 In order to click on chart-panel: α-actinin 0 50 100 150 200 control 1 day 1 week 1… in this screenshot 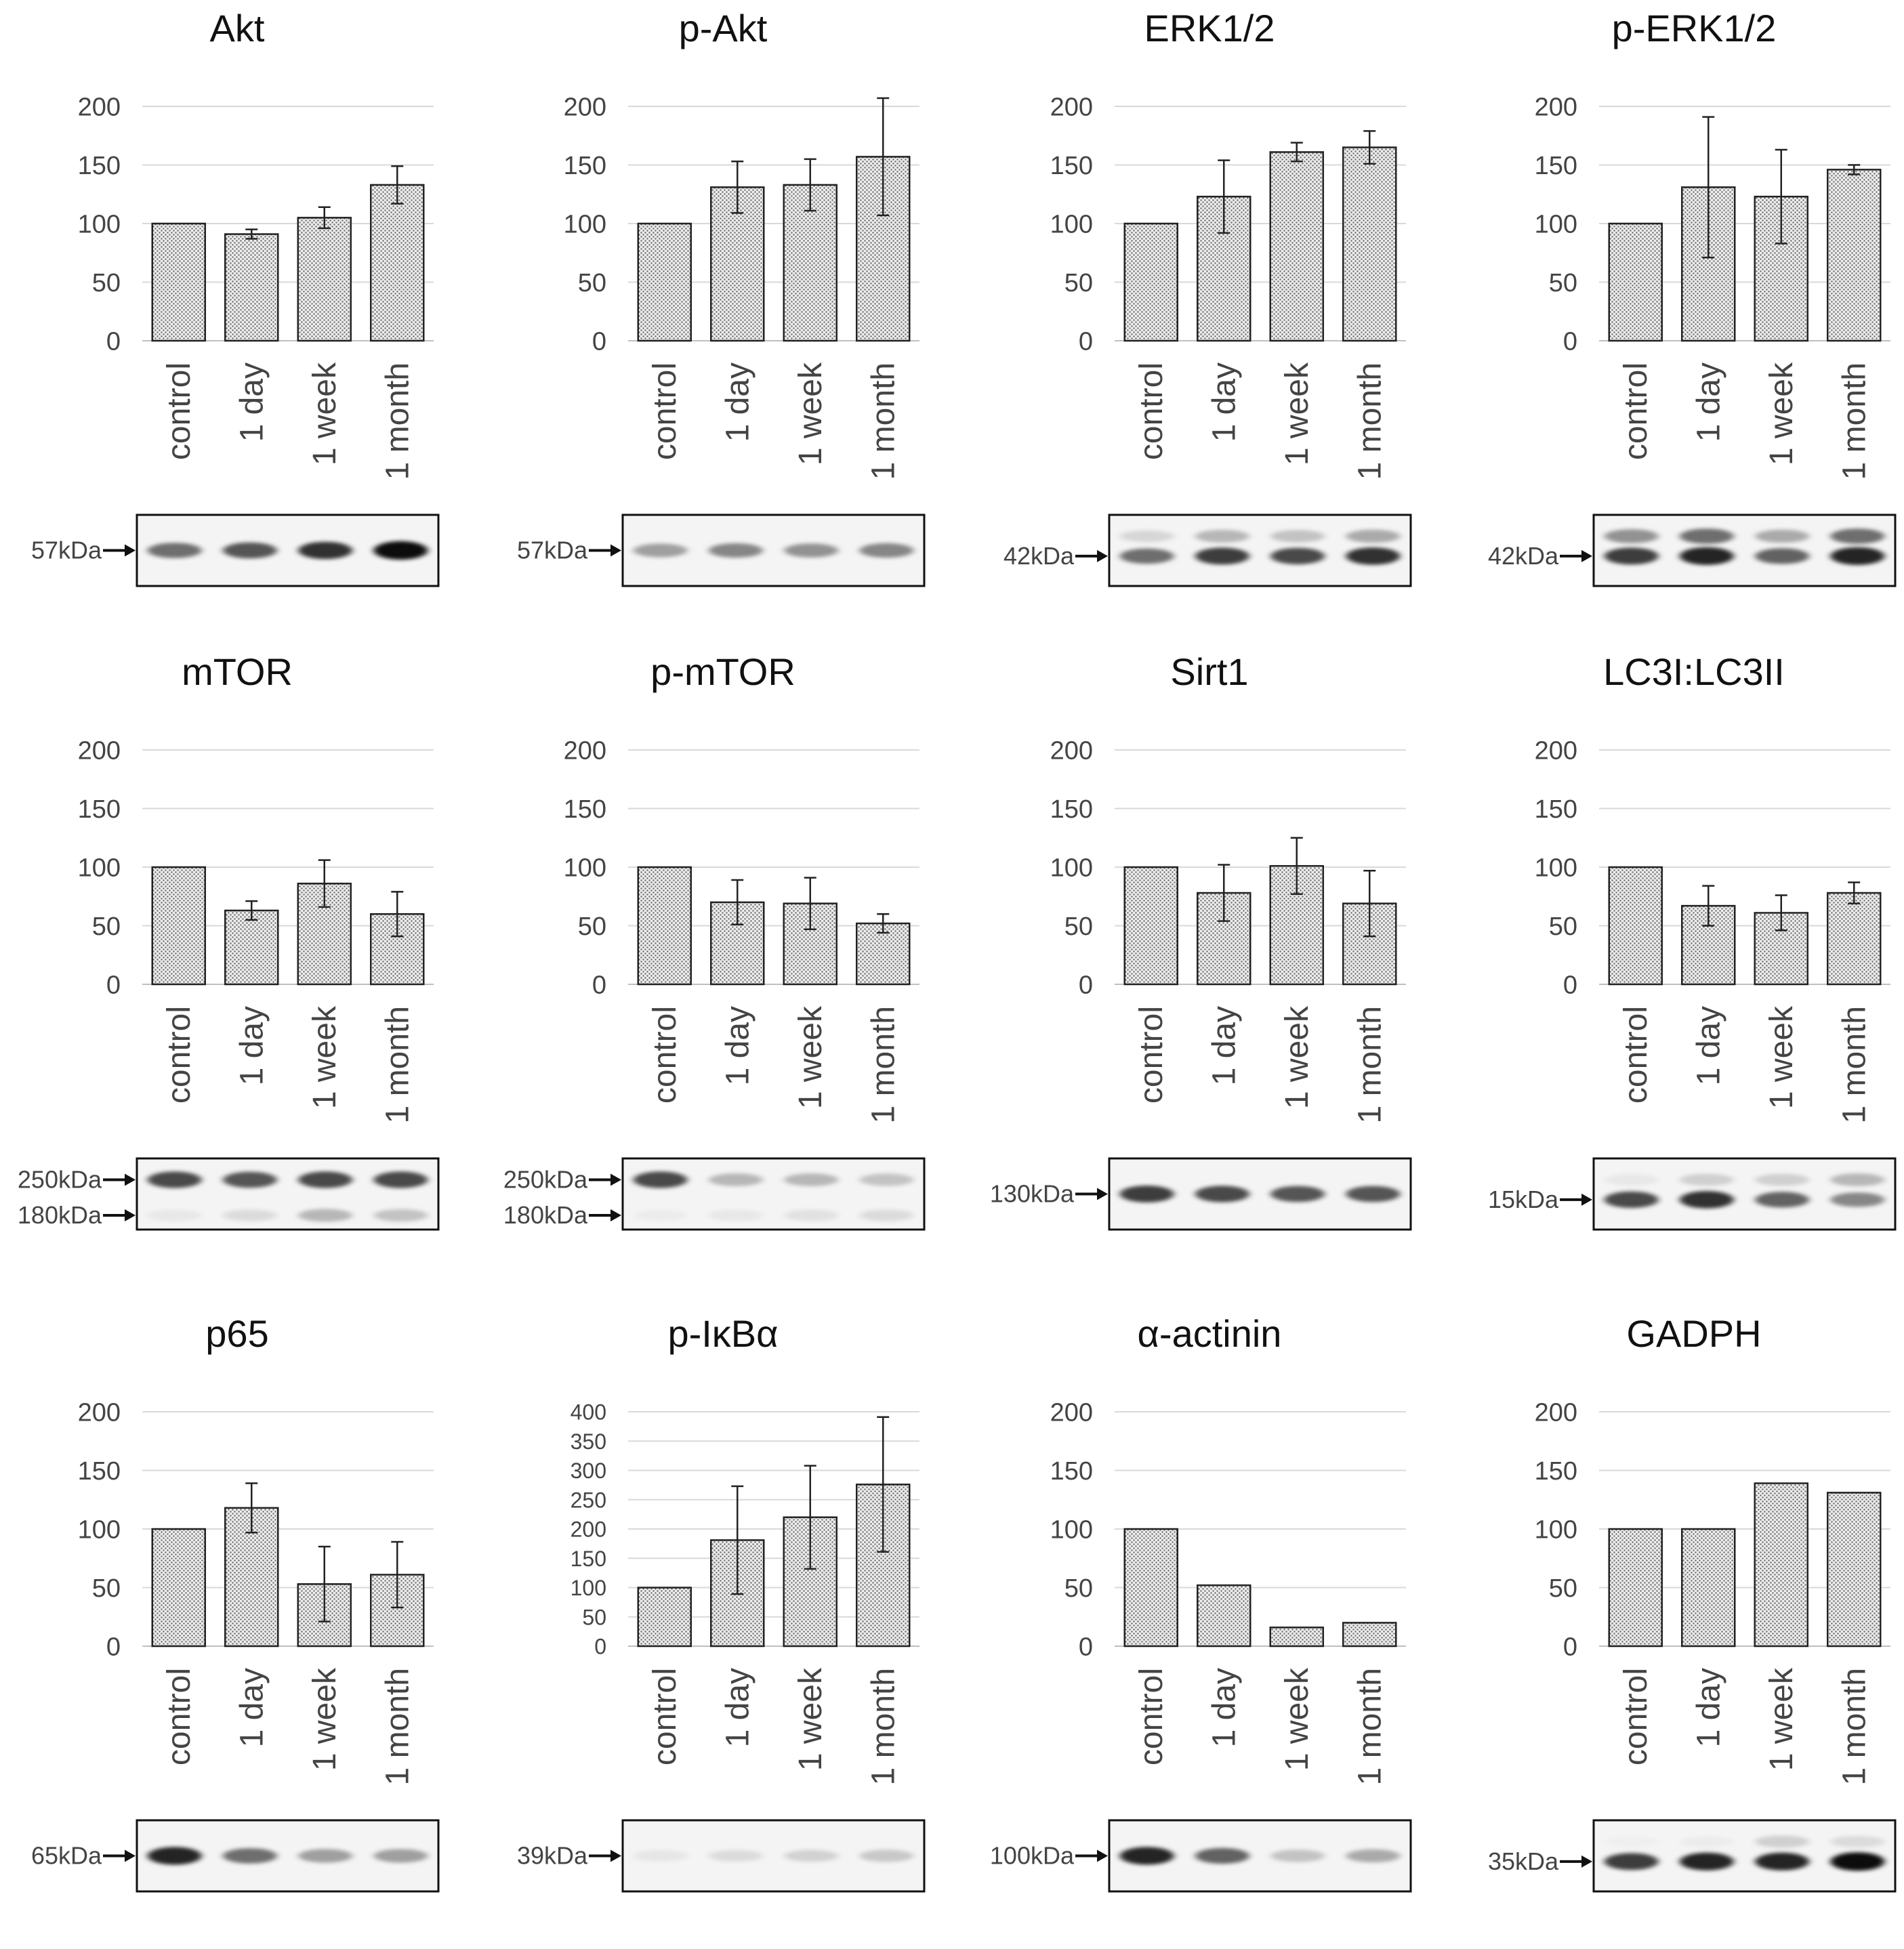, I will do `click(1210, 1627)`.